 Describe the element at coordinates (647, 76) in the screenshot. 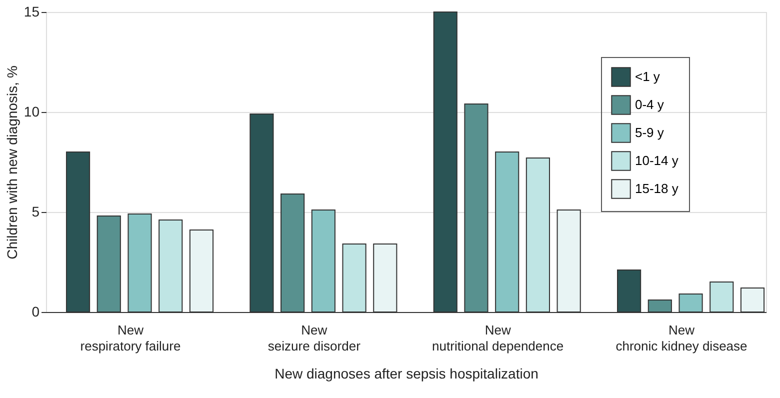

I see `legend-label: <1 y` at that location.